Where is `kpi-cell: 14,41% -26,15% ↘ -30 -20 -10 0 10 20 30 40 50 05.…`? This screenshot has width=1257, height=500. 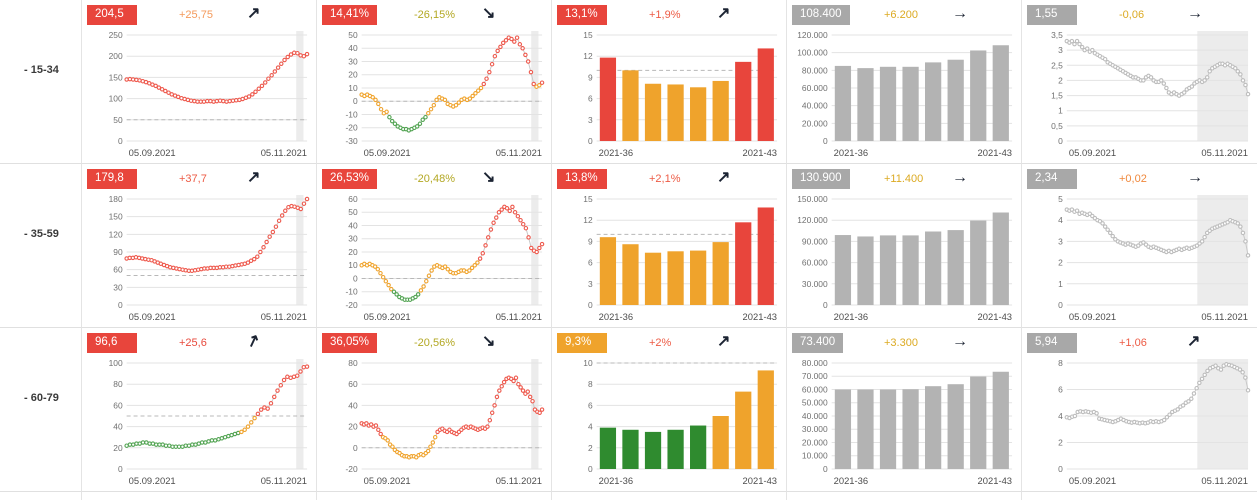
kpi-cell: 14,41% -26,15% ↘ -30 -20 -10 0 10 20 30 40 50 05.… is located at coordinates (434, 82).